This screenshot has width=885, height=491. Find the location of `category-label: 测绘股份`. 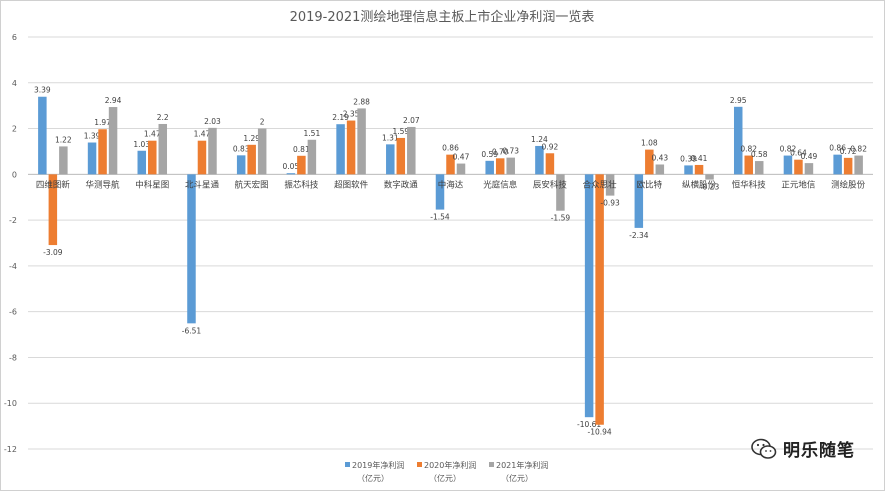

category-label: 测绘股份 is located at coordinates (848, 184).